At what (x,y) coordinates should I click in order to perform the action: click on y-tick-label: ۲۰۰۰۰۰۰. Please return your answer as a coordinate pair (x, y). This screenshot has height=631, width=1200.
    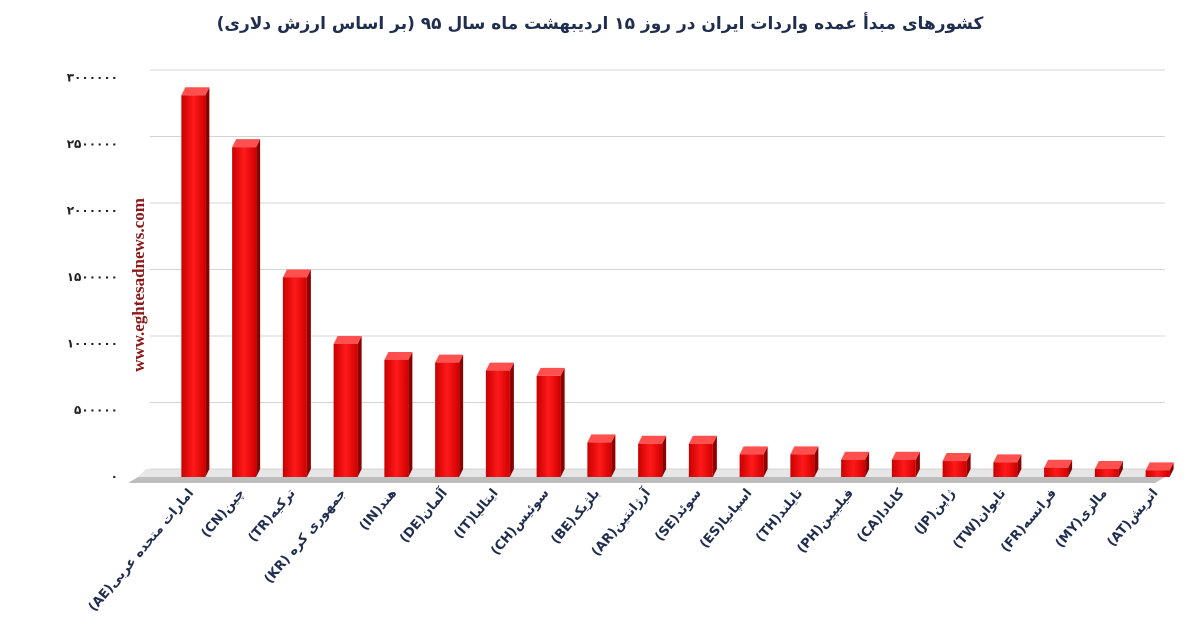
    Looking at the image, I should click on (92, 211).